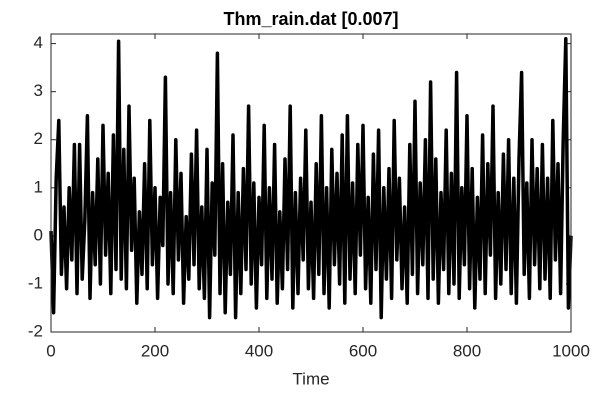 This screenshot has width=610, height=416. Describe the element at coordinates (38, 186) in the screenshot. I see `y-tick-label: 1` at that location.